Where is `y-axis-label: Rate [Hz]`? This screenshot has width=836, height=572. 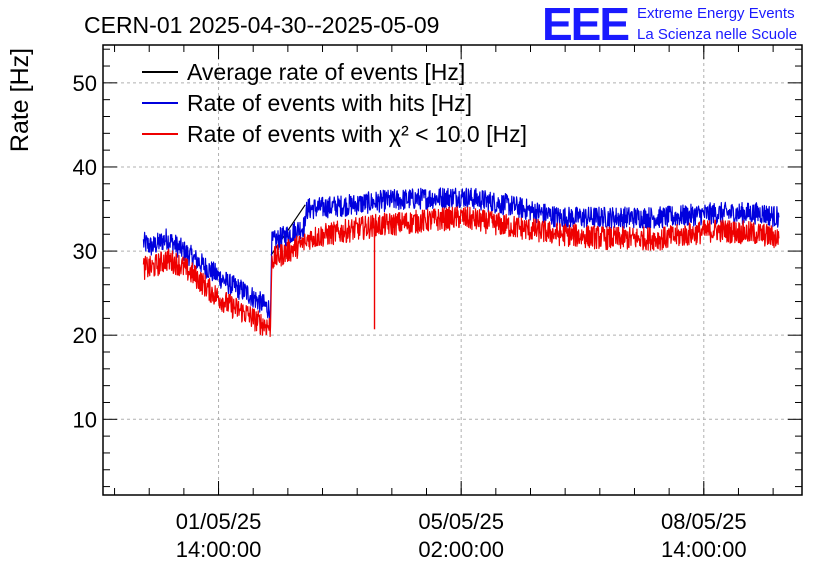 y-axis-label: Rate [Hz] is located at coordinates (20, 100).